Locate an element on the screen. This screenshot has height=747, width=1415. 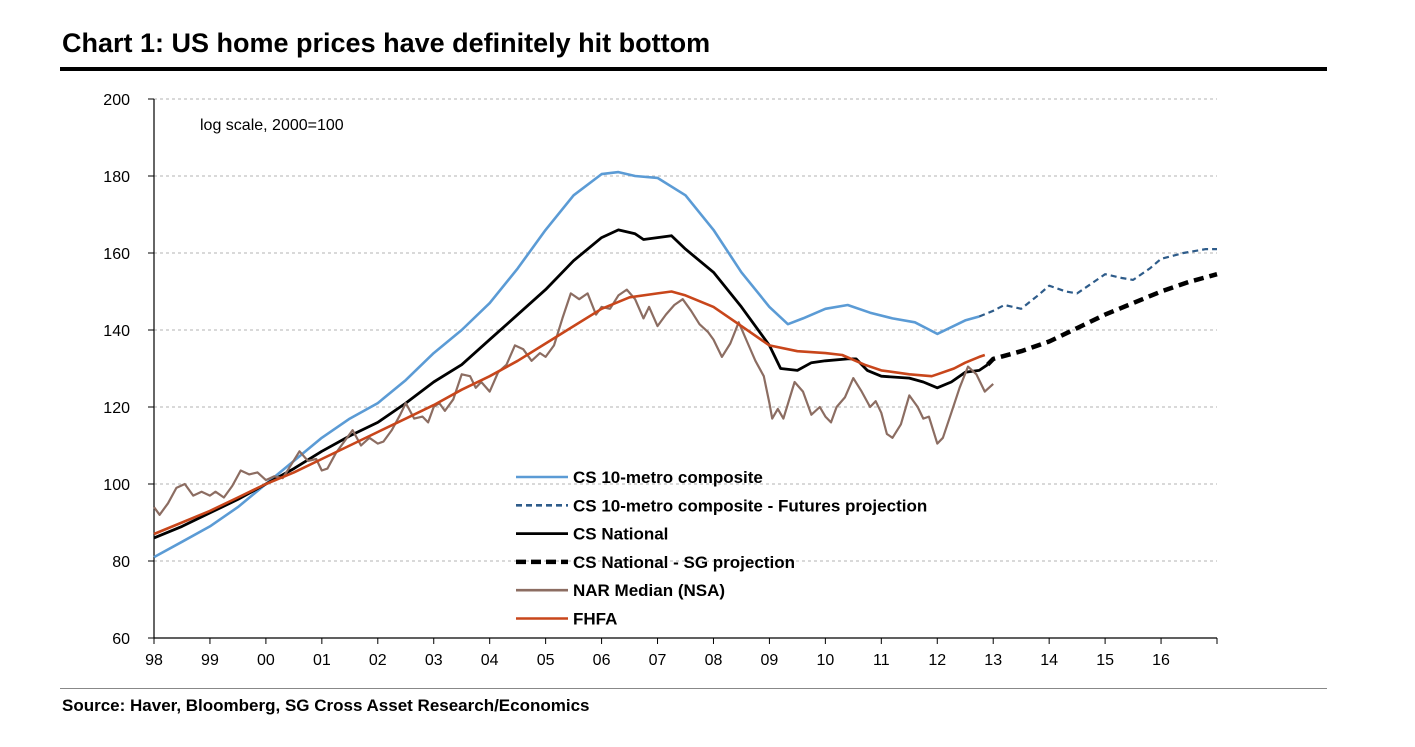
scale-note: log scale, 2000=100 is located at coordinates (272, 125).